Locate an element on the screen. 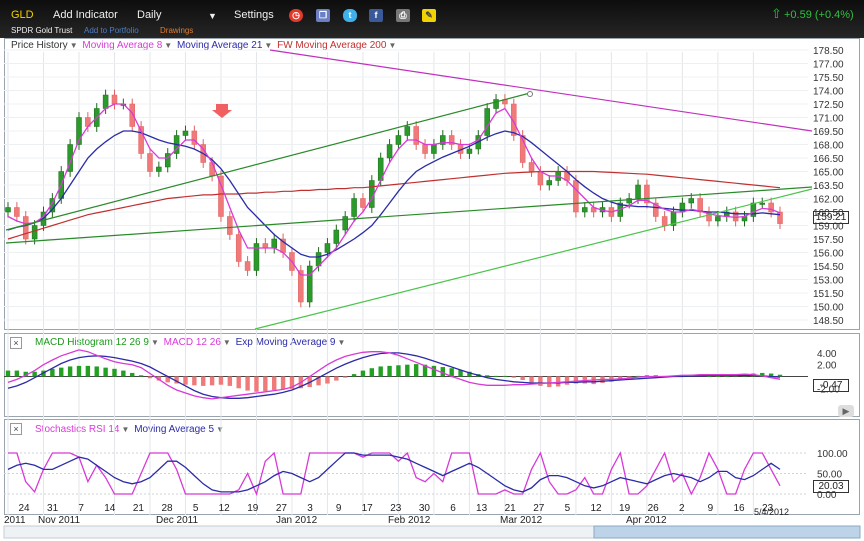  legend-macd-histogram: MACD Histogram 12 26 9 is located at coordinates (92, 342).